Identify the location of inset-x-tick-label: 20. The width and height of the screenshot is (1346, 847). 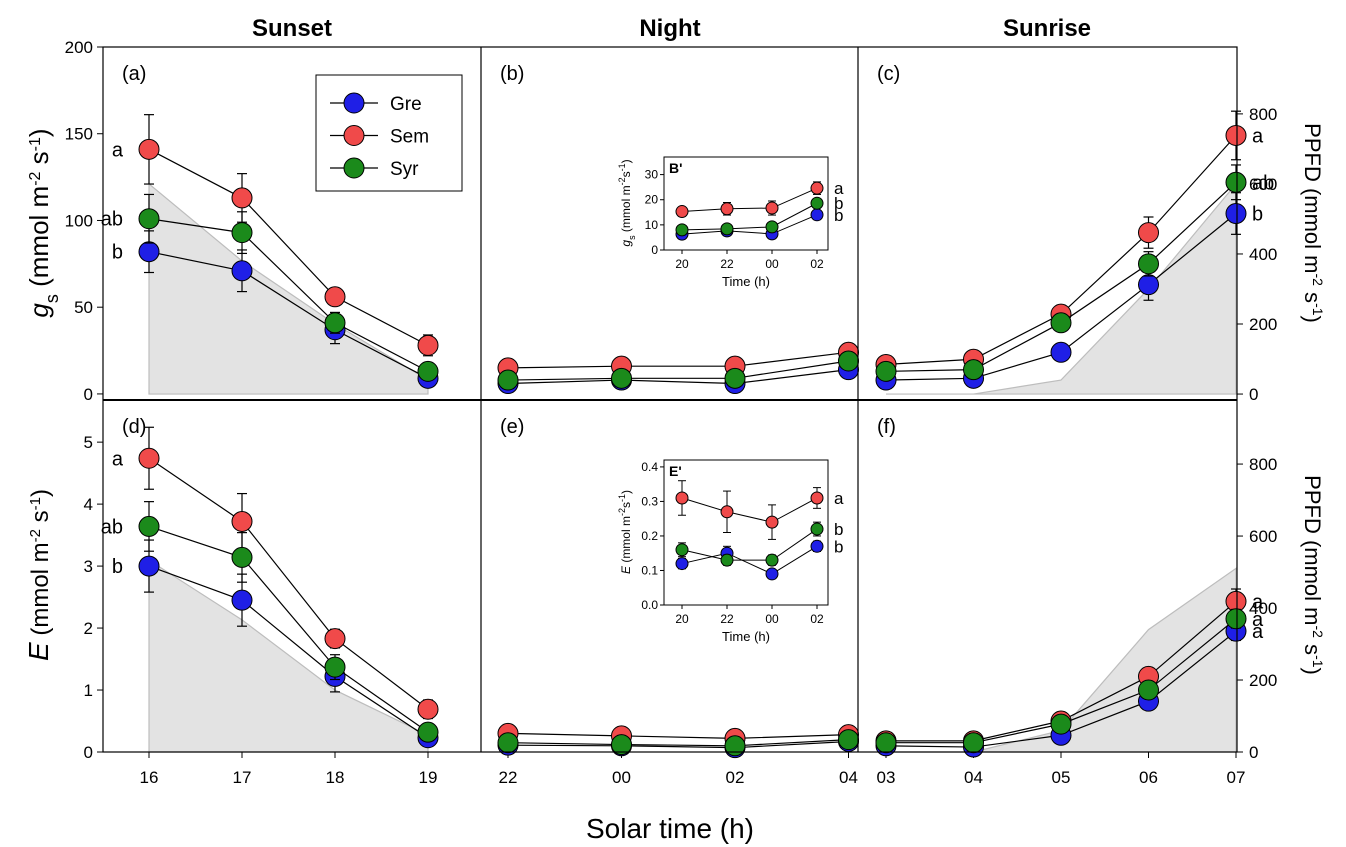
(682, 264).